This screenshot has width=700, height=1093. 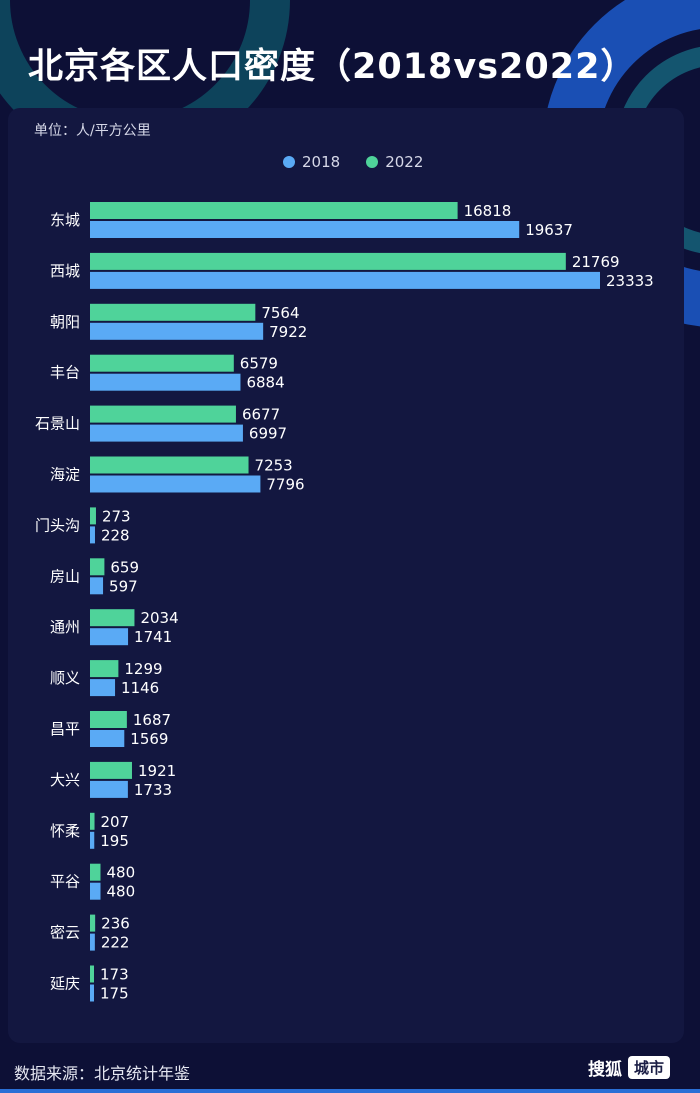 I want to click on value-label-2018: 597, so click(x=123, y=586).